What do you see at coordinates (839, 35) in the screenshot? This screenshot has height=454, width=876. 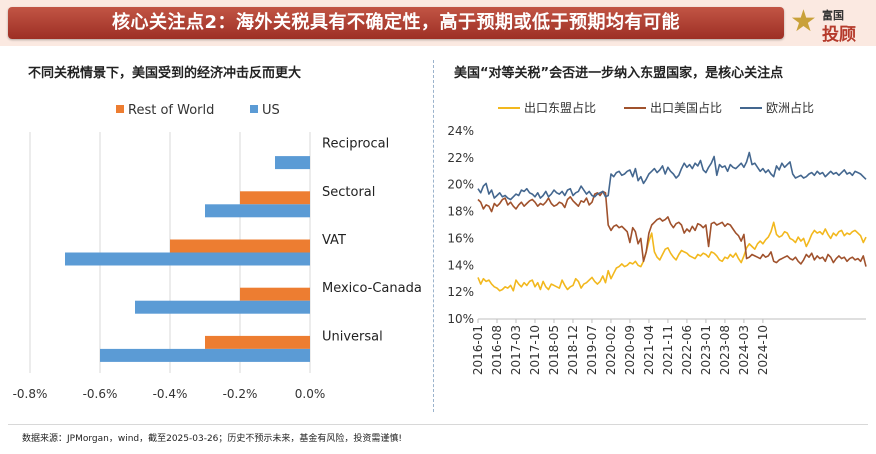 I see `logo-main-text: 投顾` at bounding box center [839, 35].